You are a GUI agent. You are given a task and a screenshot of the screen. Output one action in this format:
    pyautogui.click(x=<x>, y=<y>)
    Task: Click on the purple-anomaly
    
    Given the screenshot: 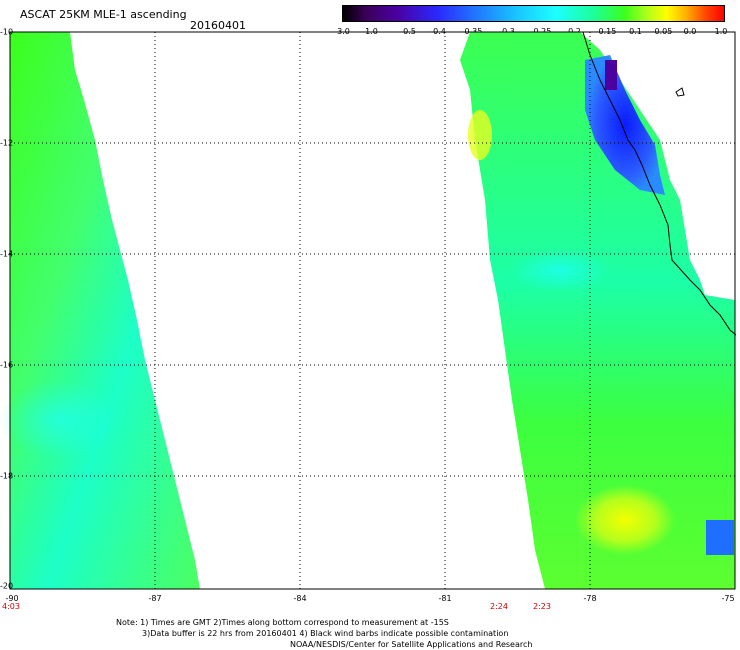 What is the action you would take?
    pyautogui.click(x=611, y=75)
    